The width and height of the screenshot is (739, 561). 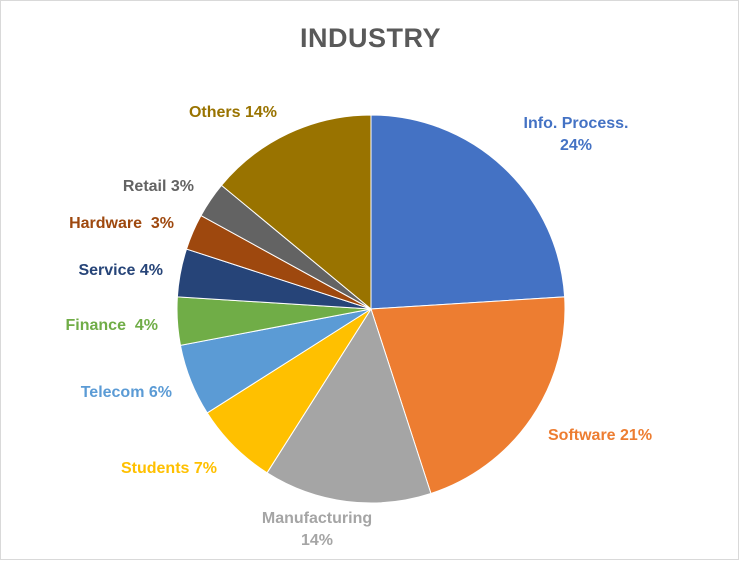 What do you see at coordinates (121, 223) in the screenshot?
I see `data-label-hardware: Hardware 3%` at bounding box center [121, 223].